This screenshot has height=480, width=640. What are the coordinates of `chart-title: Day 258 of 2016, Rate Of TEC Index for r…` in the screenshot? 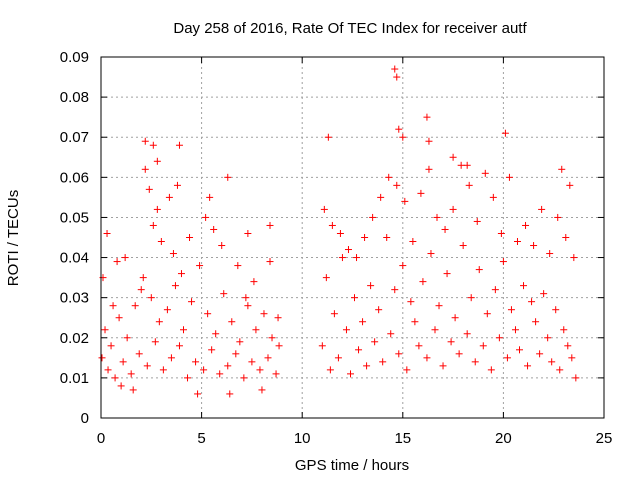 It's located at (350, 28).